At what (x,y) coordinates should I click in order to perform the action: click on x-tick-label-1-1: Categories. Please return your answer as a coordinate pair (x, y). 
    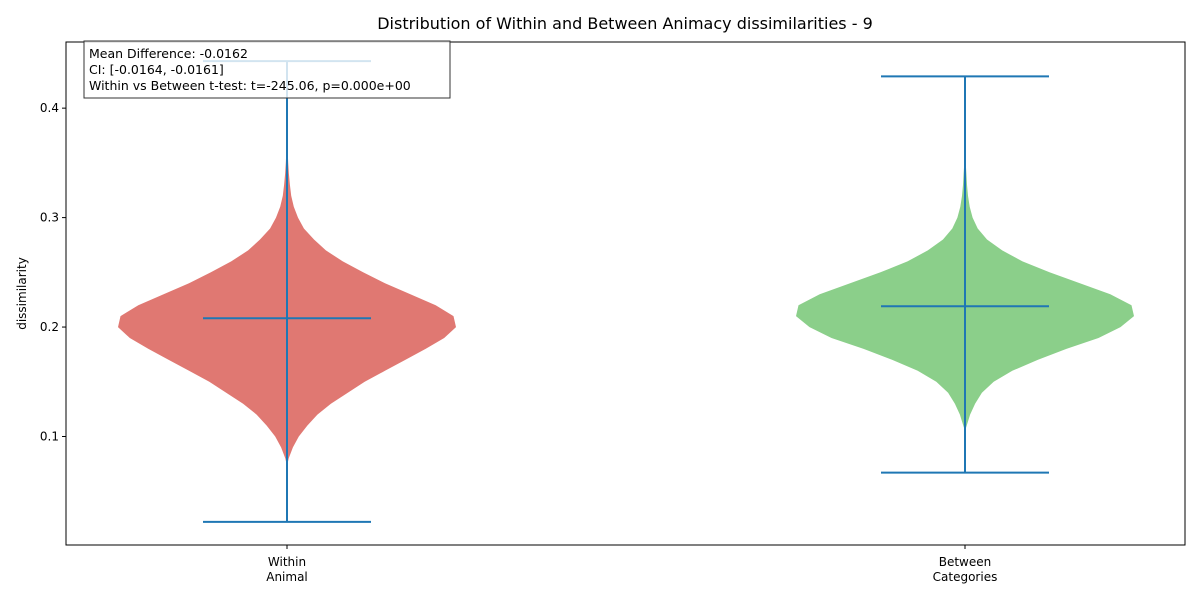
    Looking at the image, I should click on (965, 577).